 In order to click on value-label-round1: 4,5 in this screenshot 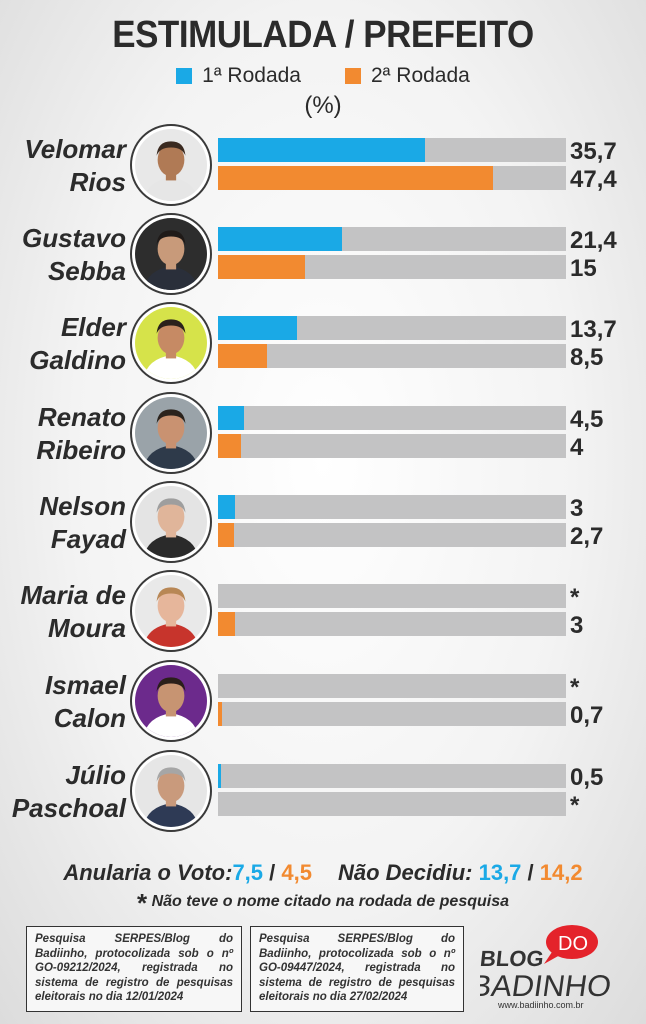, I will do `click(587, 419)`.